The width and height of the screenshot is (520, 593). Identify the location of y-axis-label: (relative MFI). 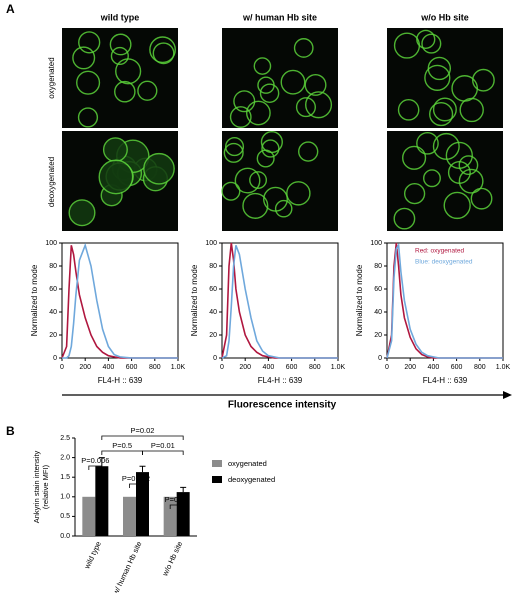
(45, 486).